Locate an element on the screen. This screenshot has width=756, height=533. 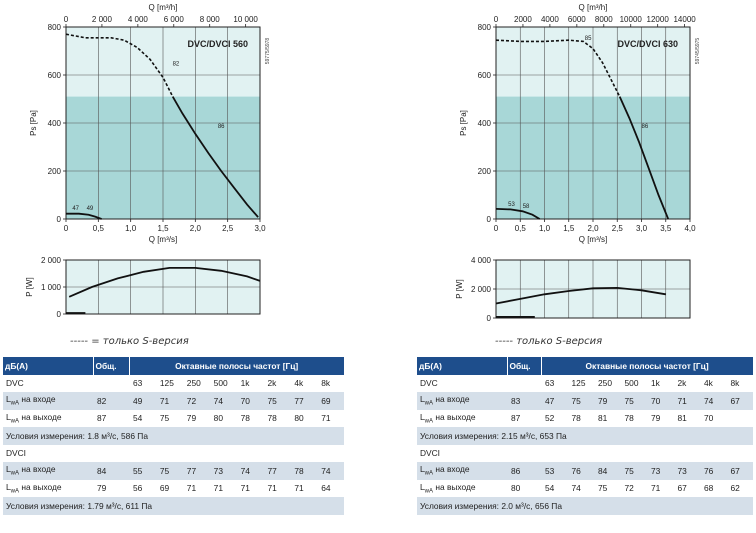
s-version-note-left: ----- = только S-версия is located at coordinates (129, 341).